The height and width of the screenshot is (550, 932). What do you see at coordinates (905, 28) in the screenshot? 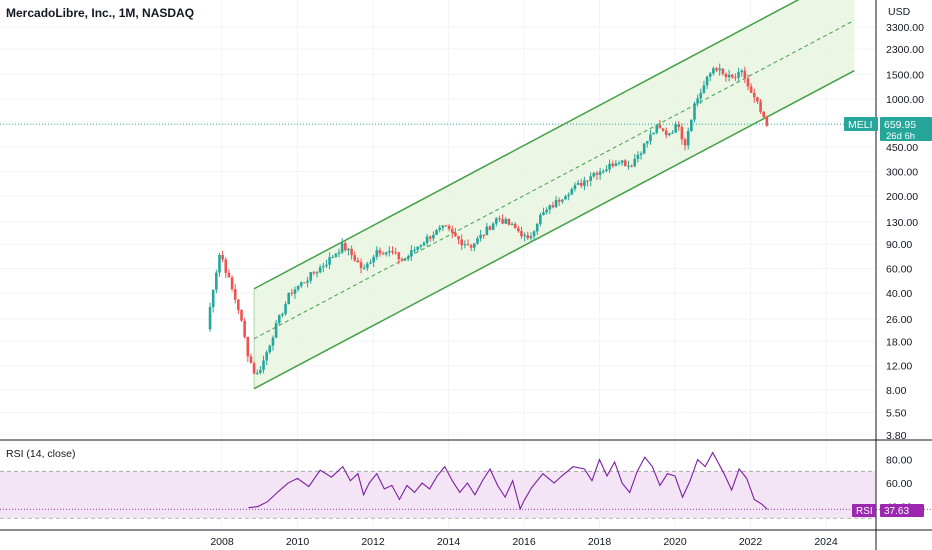
I see `price-tick-label: 3300.00` at bounding box center [905, 28].